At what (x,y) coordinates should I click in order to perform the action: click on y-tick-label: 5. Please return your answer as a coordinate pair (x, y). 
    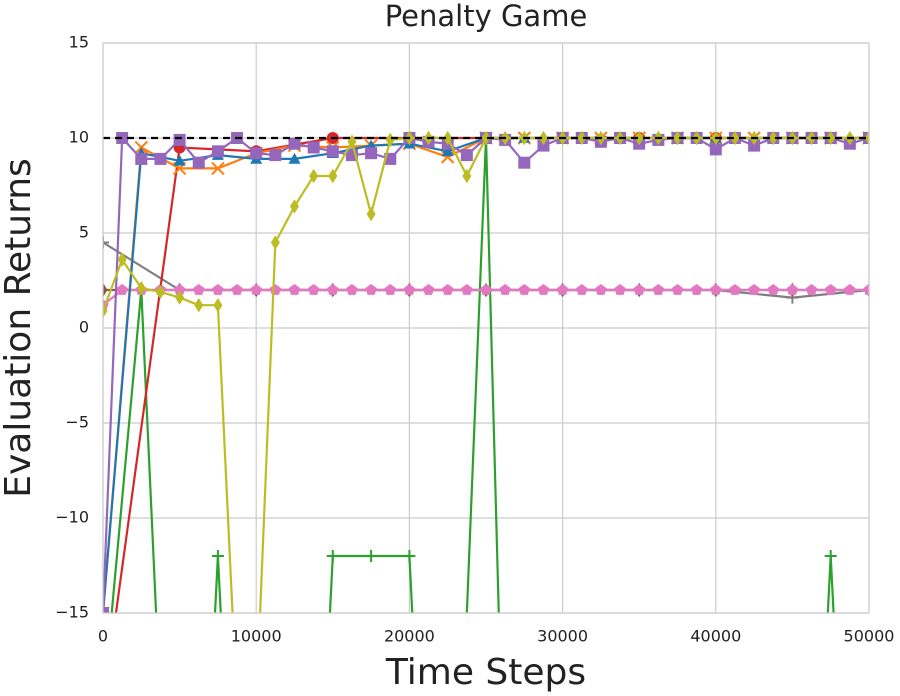
    Looking at the image, I should click on (84, 232).